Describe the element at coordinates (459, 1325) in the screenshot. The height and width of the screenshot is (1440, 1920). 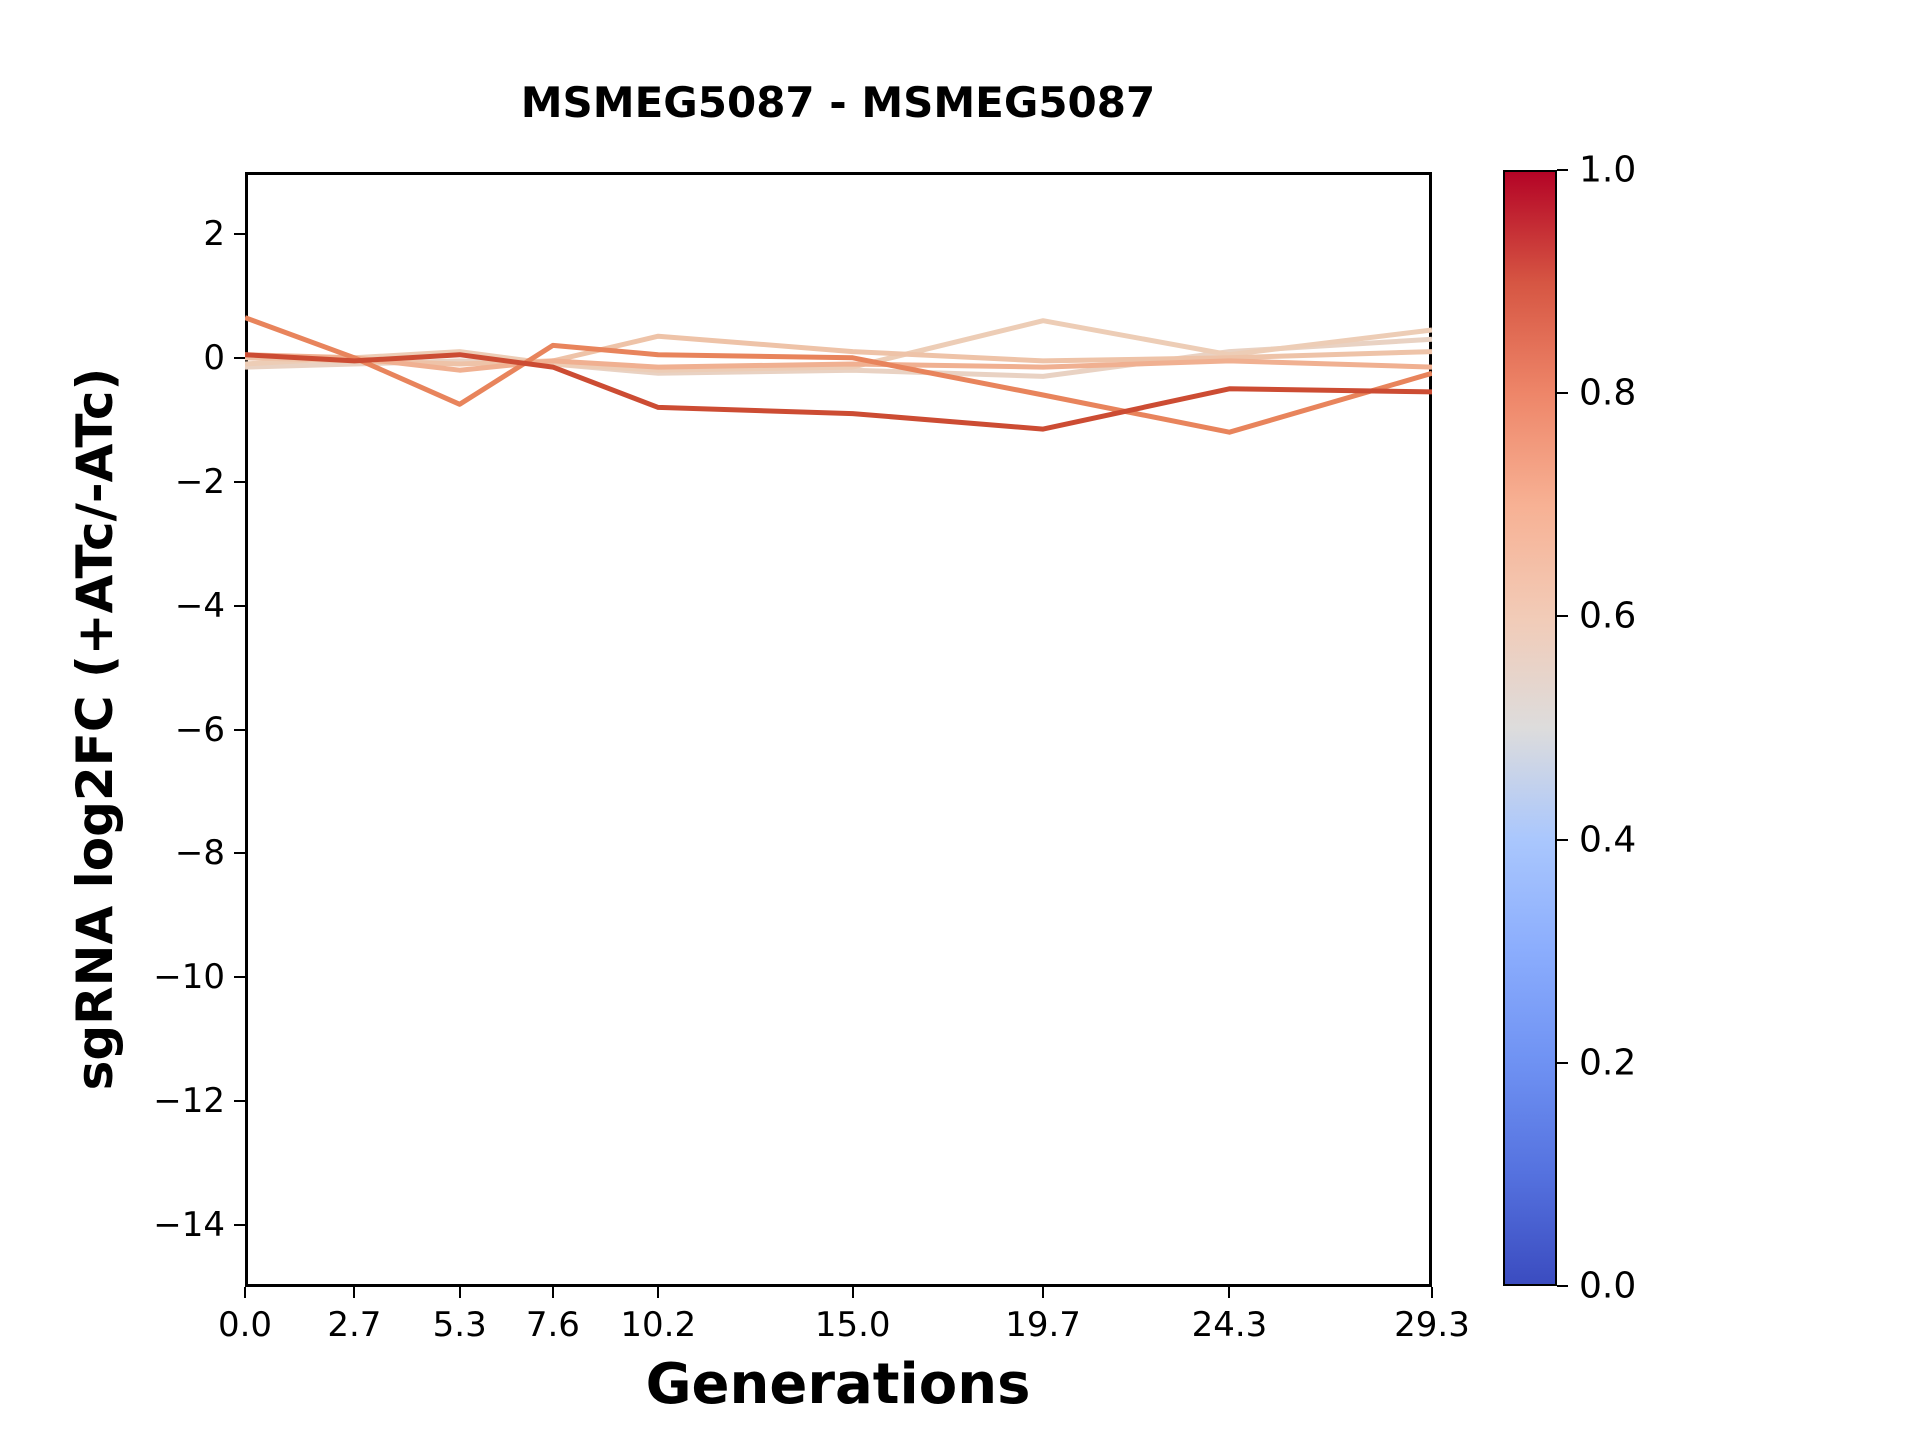
I see `x-tick-label: 5.3` at that location.